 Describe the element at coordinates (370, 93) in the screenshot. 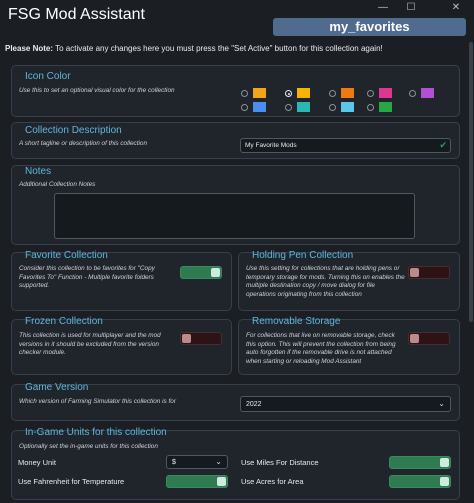

I see `color-radio-pink` at that location.